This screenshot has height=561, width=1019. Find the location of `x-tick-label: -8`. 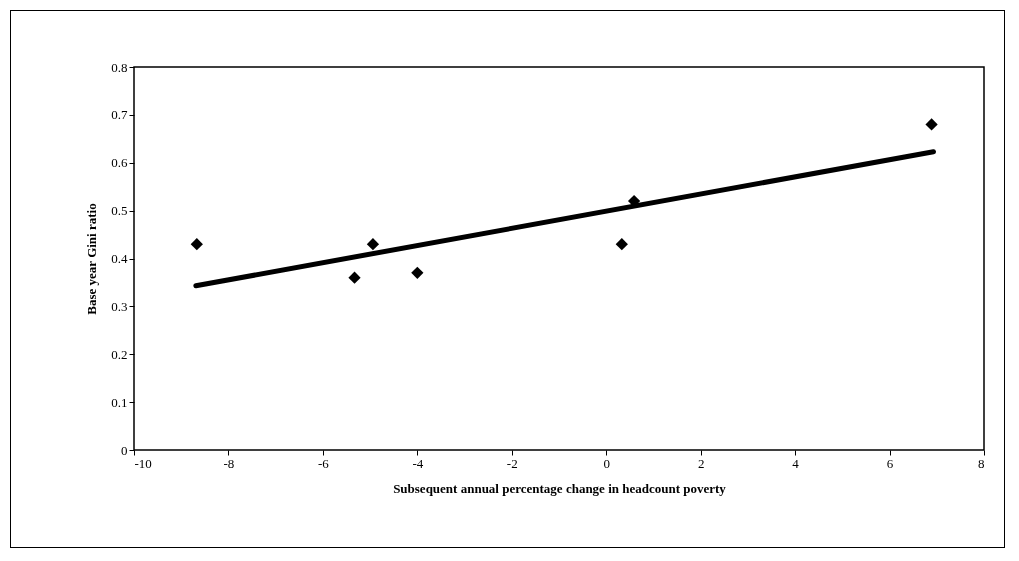

x-tick-label: -8 is located at coordinates (229, 463).